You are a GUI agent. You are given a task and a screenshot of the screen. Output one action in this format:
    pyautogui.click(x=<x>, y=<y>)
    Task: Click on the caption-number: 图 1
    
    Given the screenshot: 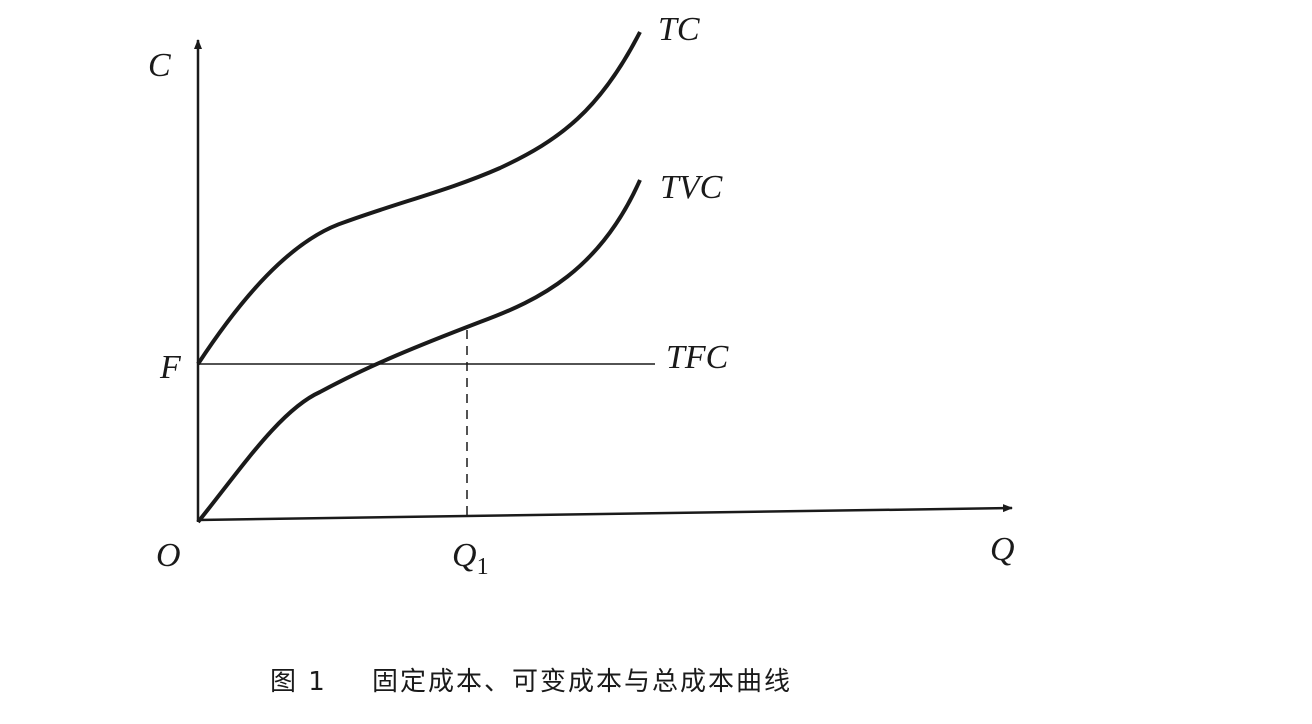 What is the action you would take?
    pyautogui.click(x=298, y=682)
    